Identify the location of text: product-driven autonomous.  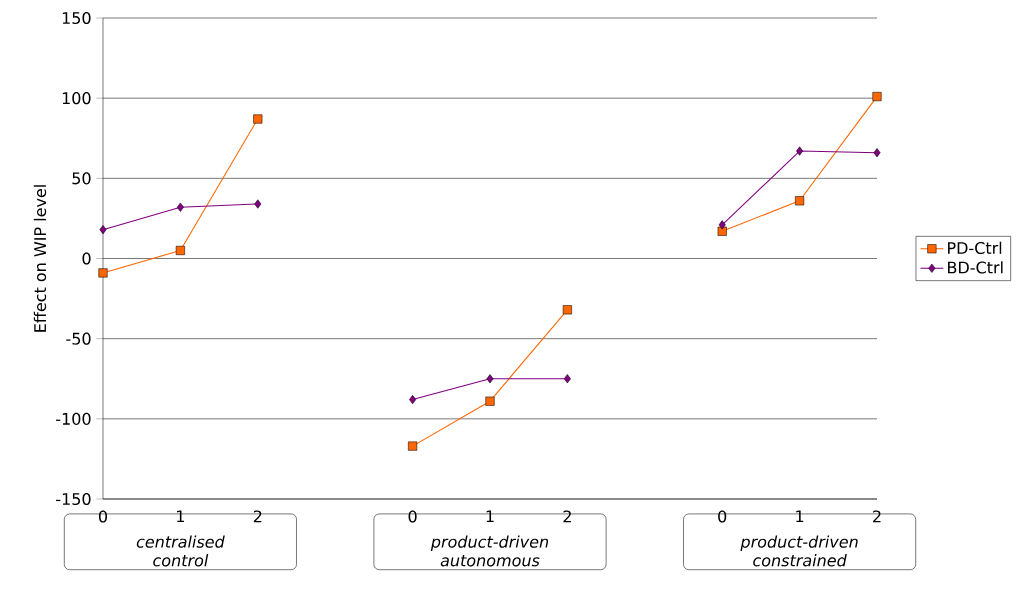
(489, 551).